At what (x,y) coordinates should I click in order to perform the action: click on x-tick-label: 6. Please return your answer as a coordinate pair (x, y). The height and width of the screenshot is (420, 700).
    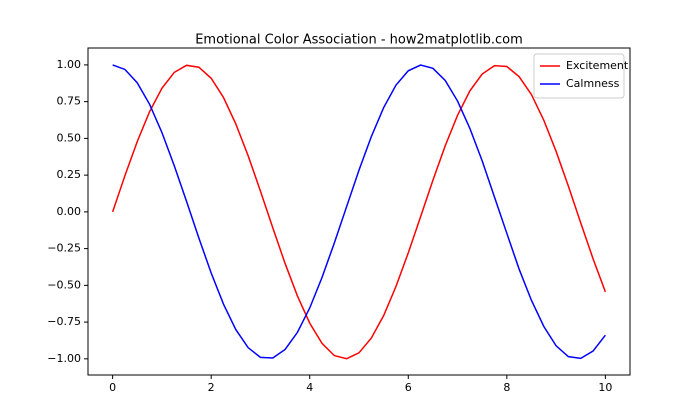
    Looking at the image, I should click on (408, 387).